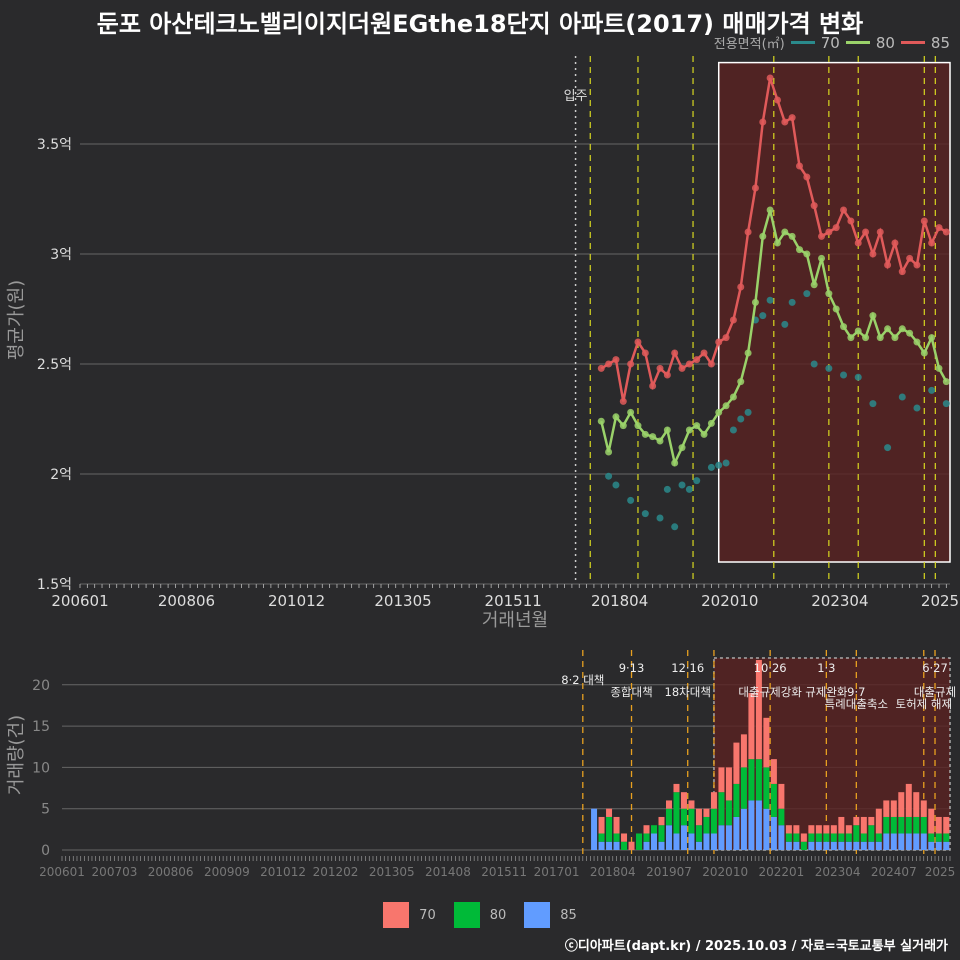 The width and height of the screenshot is (960, 960). Describe the element at coordinates (45, 810) in the screenshot. I see `bottom-y-tick-label: 5` at that location.